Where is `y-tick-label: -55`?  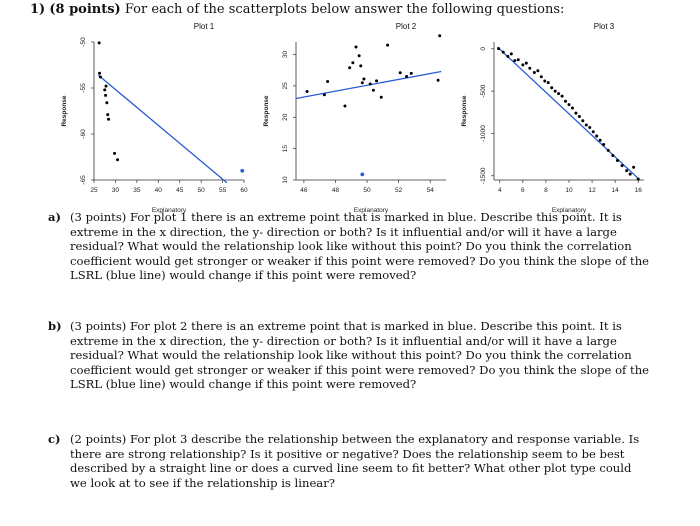
y-tick-label: -55 is located at coordinates (83, 88).